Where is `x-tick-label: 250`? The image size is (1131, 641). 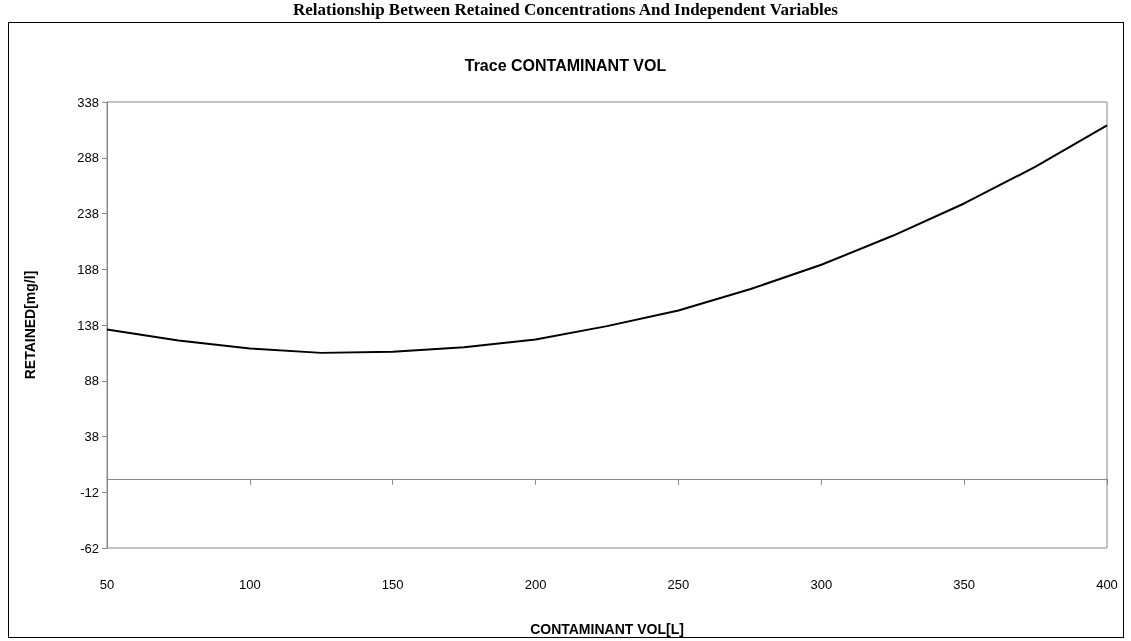 x-tick-label: 250 is located at coordinates (678, 584).